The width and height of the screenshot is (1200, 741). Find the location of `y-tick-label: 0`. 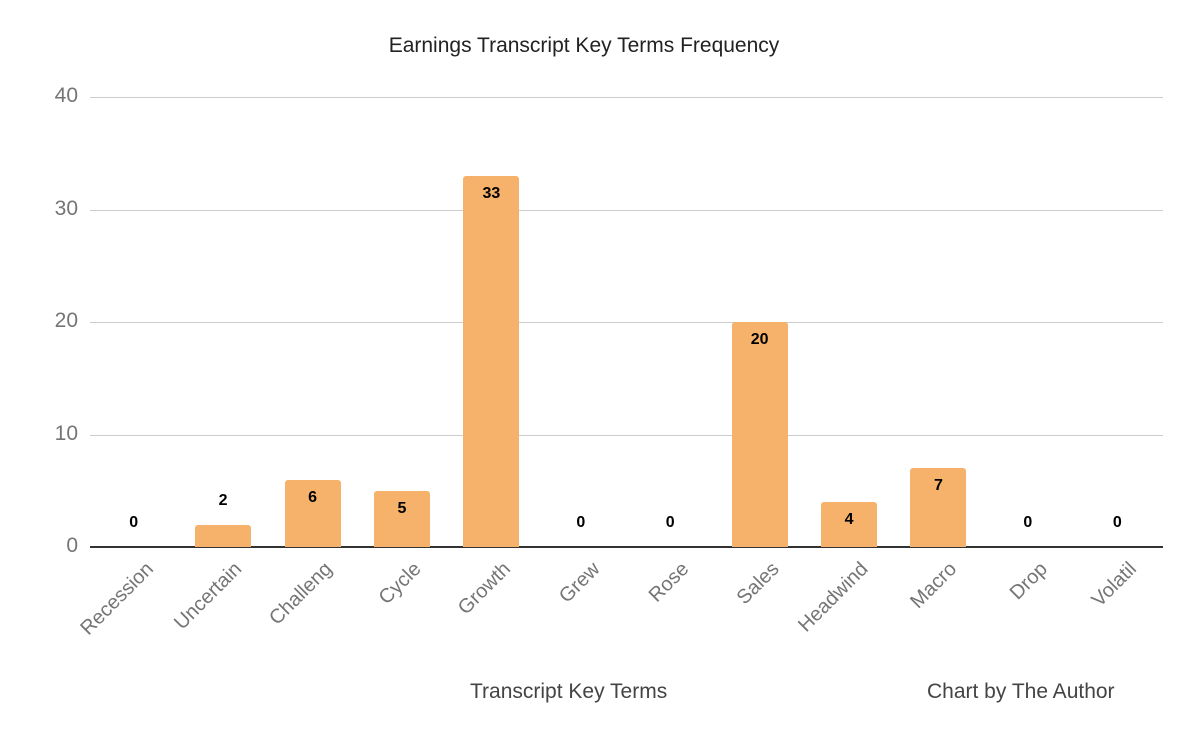

y-tick-label: 0 is located at coordinates (72, 545).